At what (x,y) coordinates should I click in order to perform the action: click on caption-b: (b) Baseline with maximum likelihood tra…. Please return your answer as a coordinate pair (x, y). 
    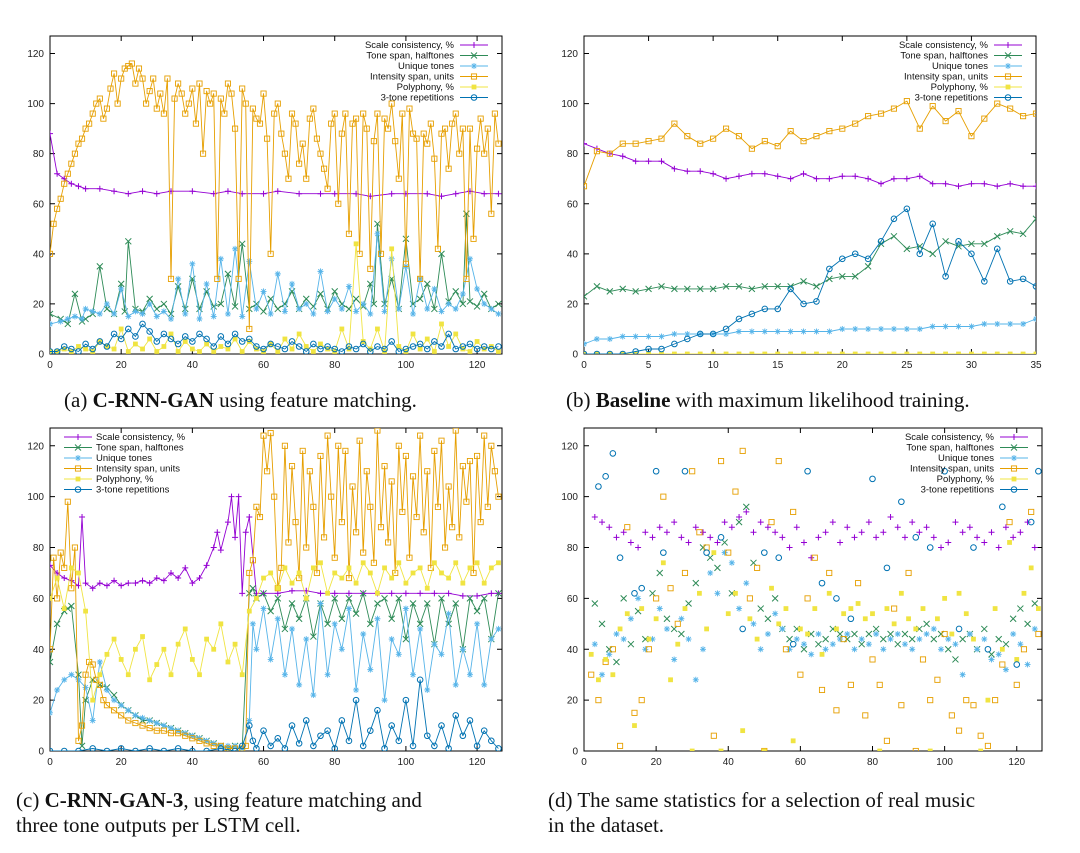
    Looking at the image, I should click on (768, 400).